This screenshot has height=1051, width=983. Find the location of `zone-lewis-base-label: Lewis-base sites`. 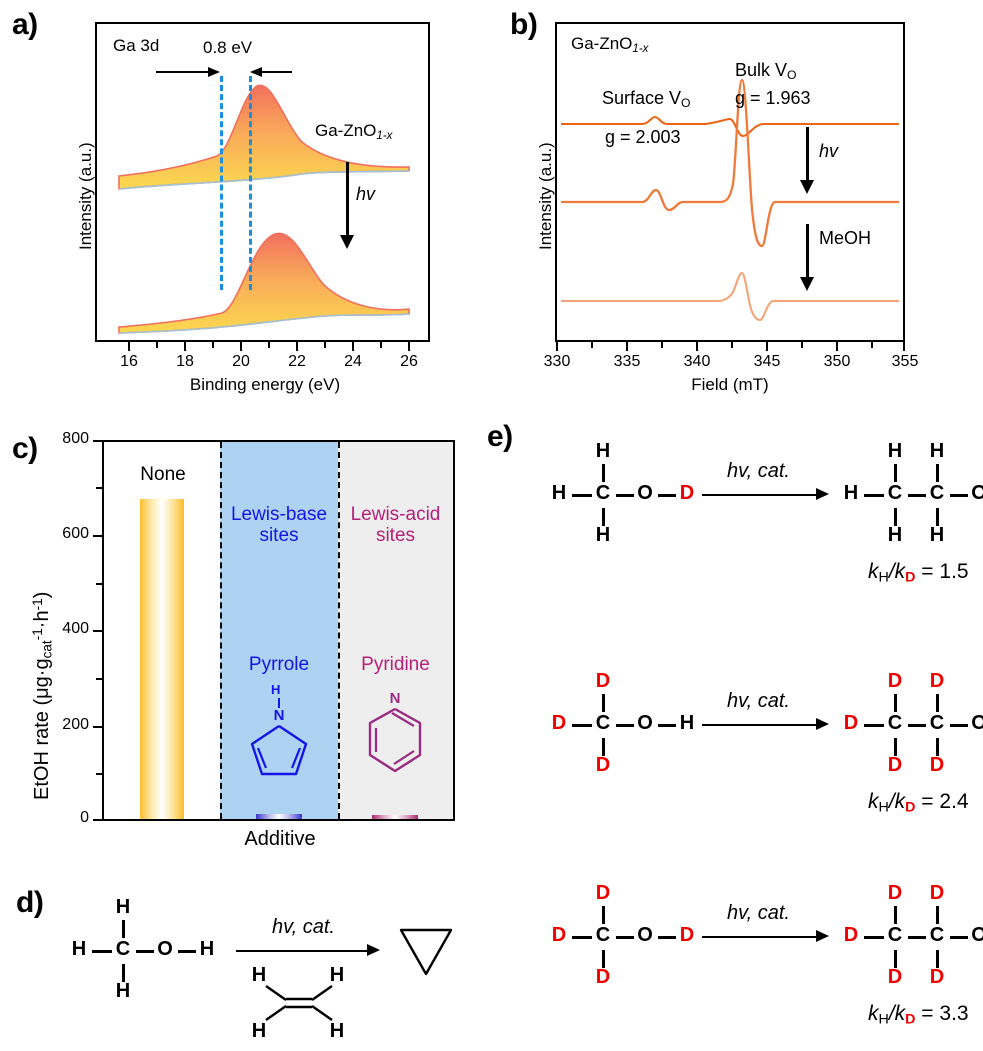

zone-lewis-base-label: Lewis-base sites is located at coordinates (279, 525).